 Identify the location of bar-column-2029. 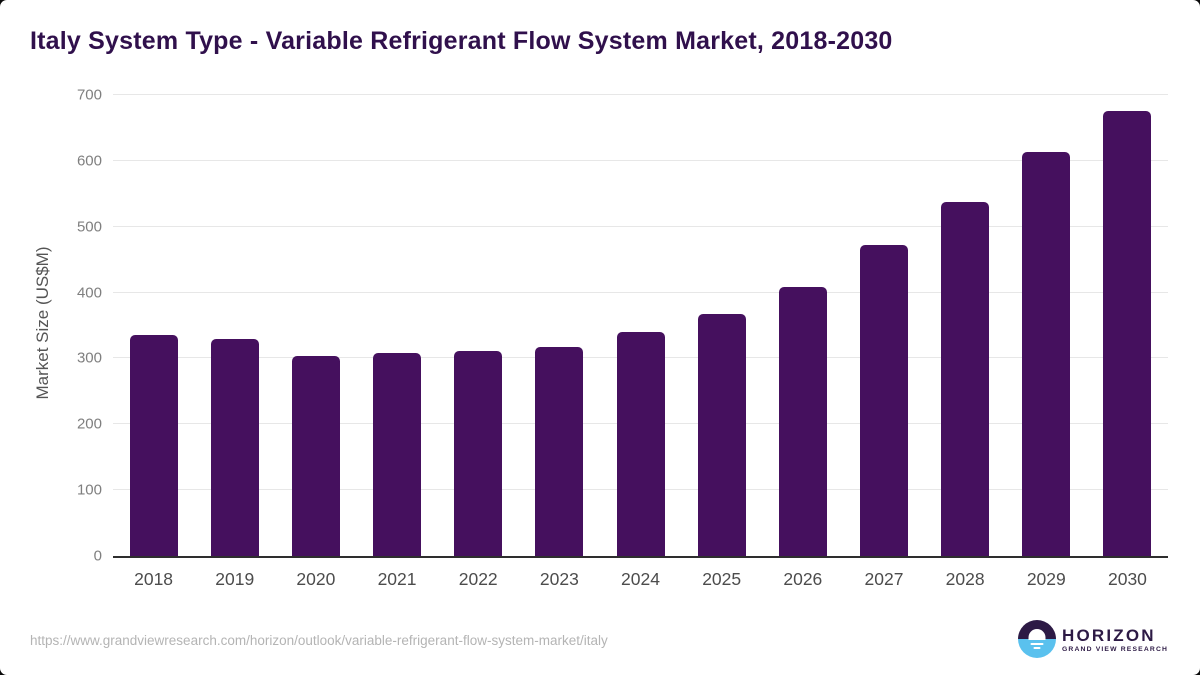
(1046, 325).